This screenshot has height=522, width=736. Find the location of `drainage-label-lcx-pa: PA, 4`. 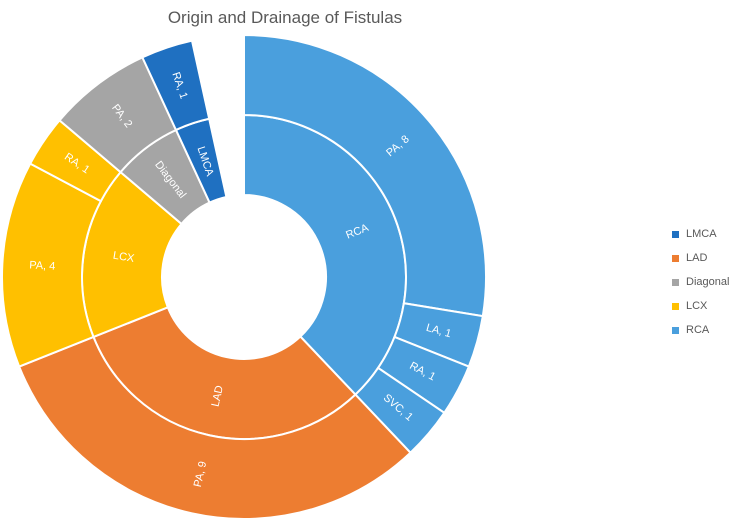

drainage-label-lcx-pa: PA, 4 is located at coordinates (42, 265).